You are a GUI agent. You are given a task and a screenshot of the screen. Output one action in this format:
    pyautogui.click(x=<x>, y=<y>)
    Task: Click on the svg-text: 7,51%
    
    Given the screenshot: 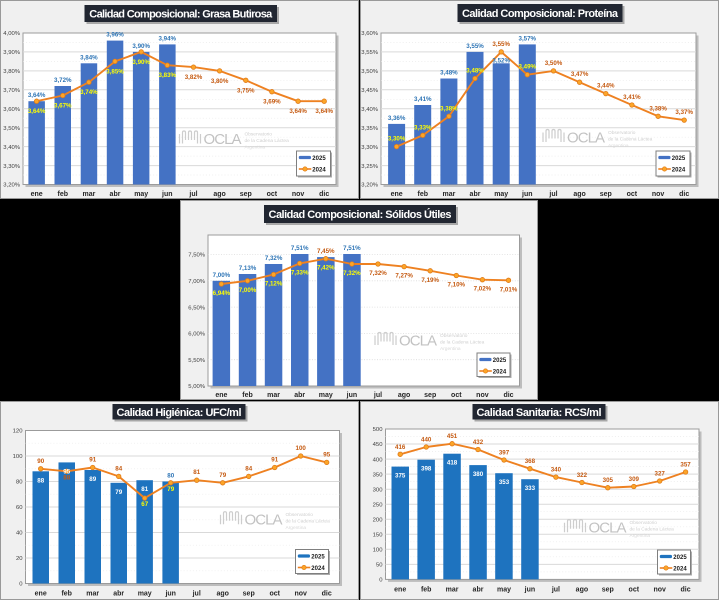 What is the action you would take?
    pyautogui.click(x=300, y=248)
    